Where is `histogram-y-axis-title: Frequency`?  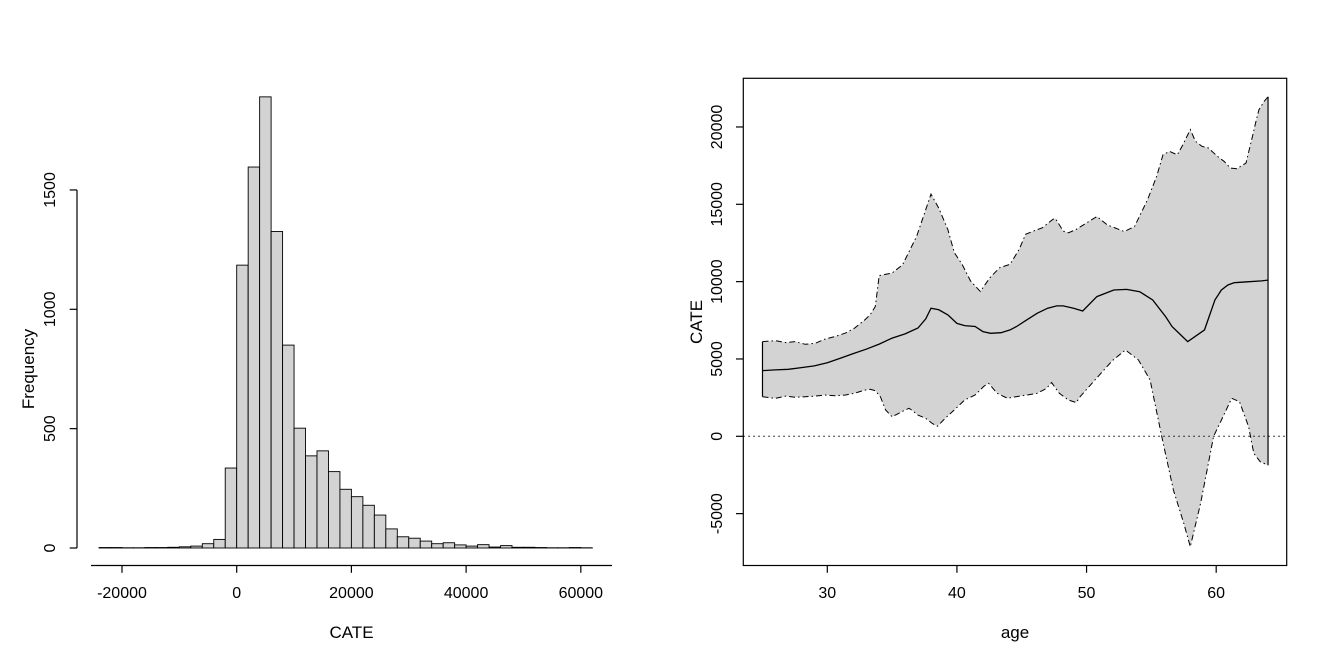
histogram-y-axis-title: Frequency is located at coordinates (28, 368).